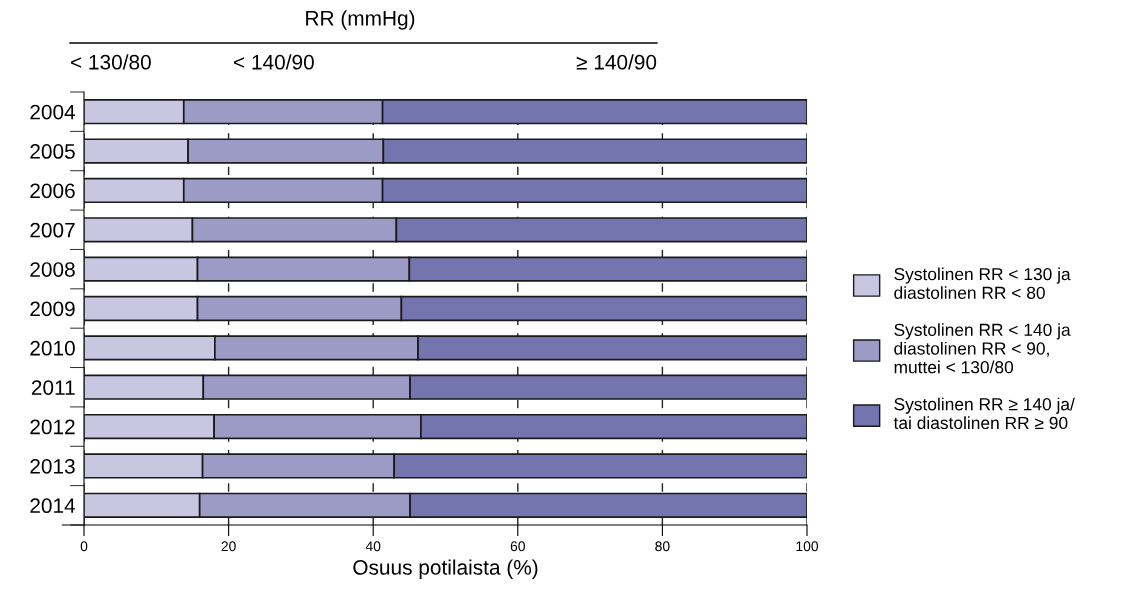  What do you see at coordinates (517, 546) in the screenshot?
I see `x-tick-label: 60` at bounding box center [517, 546].